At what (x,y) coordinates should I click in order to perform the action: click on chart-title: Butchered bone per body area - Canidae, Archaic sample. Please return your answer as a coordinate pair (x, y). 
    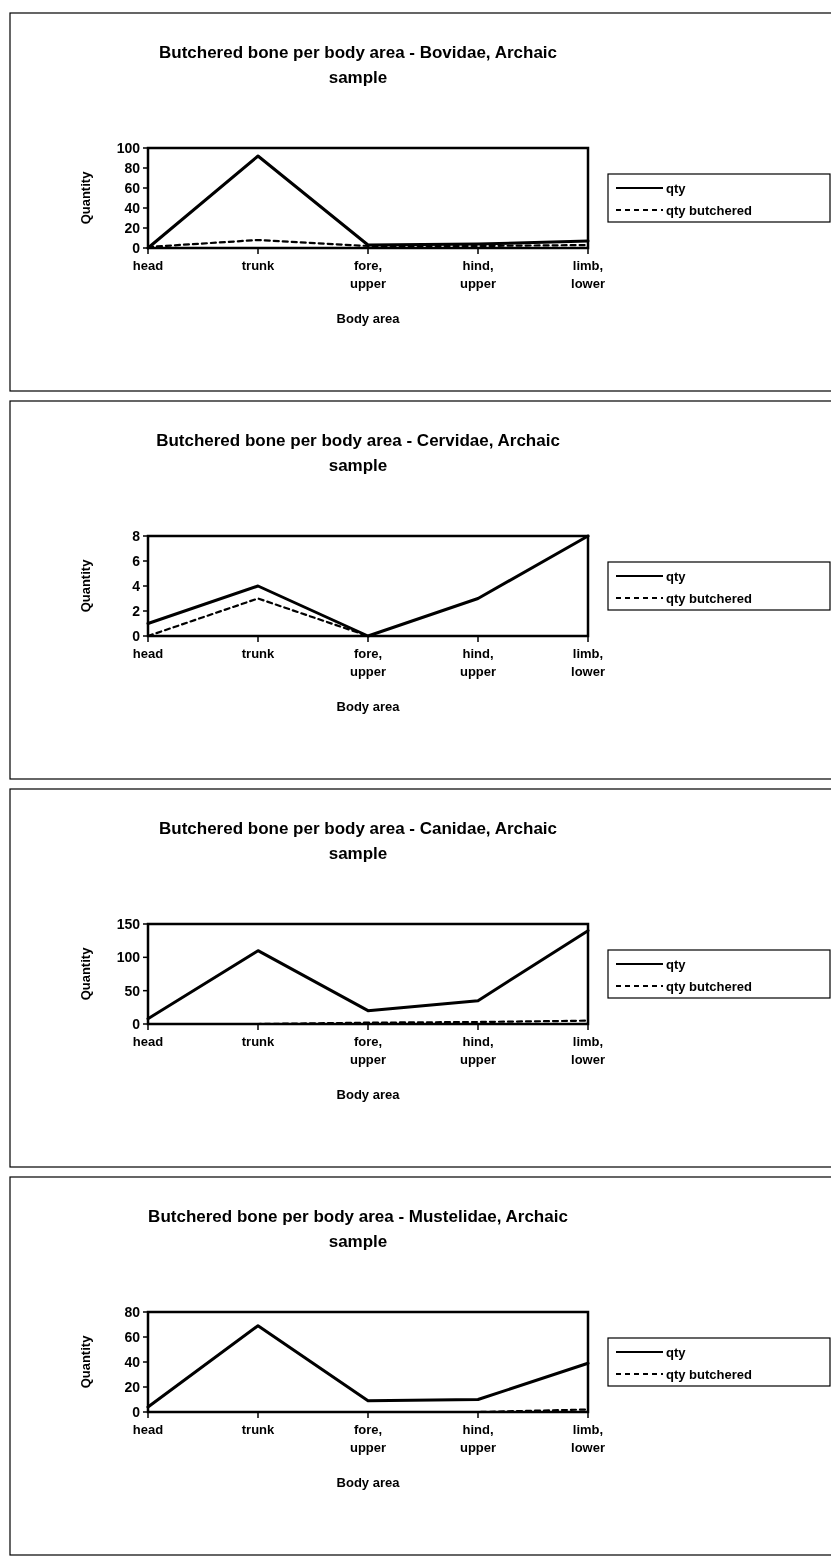
    Looking at the image, I should click on (358, 841).